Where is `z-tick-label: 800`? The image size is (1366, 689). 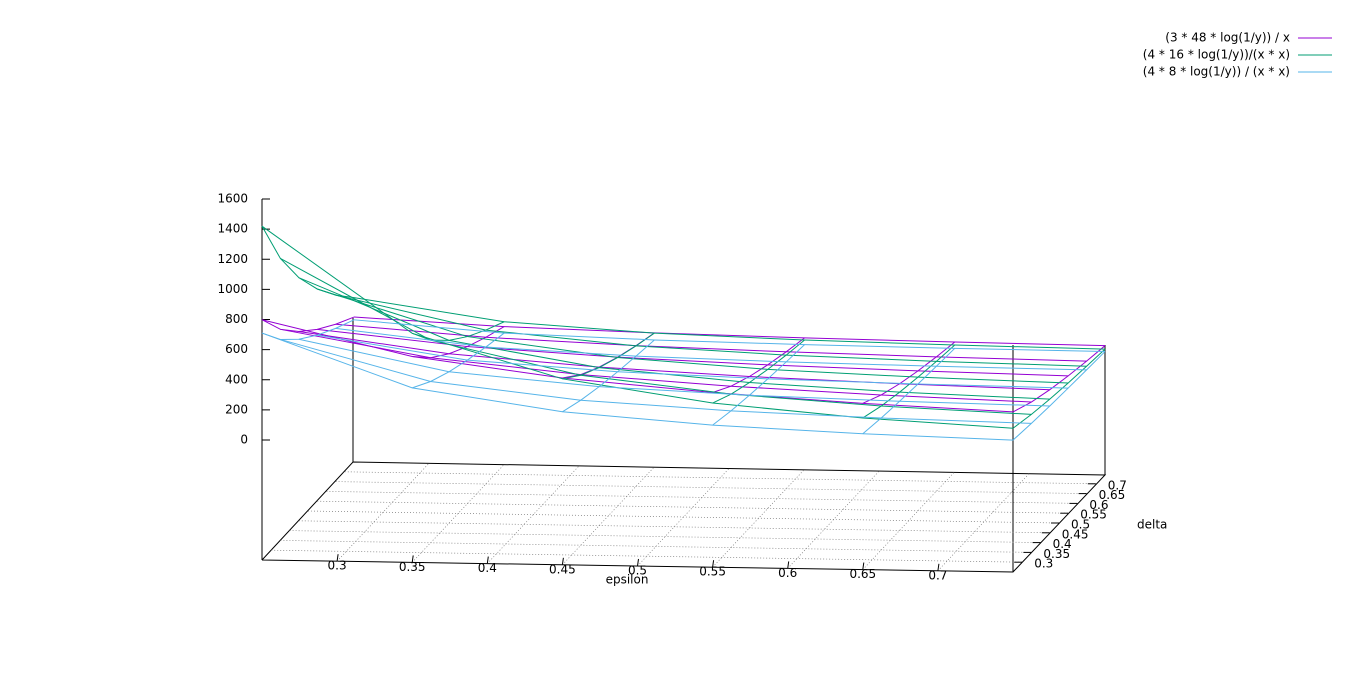 z-tick-label: 800 is located at coordinates (236, 319).